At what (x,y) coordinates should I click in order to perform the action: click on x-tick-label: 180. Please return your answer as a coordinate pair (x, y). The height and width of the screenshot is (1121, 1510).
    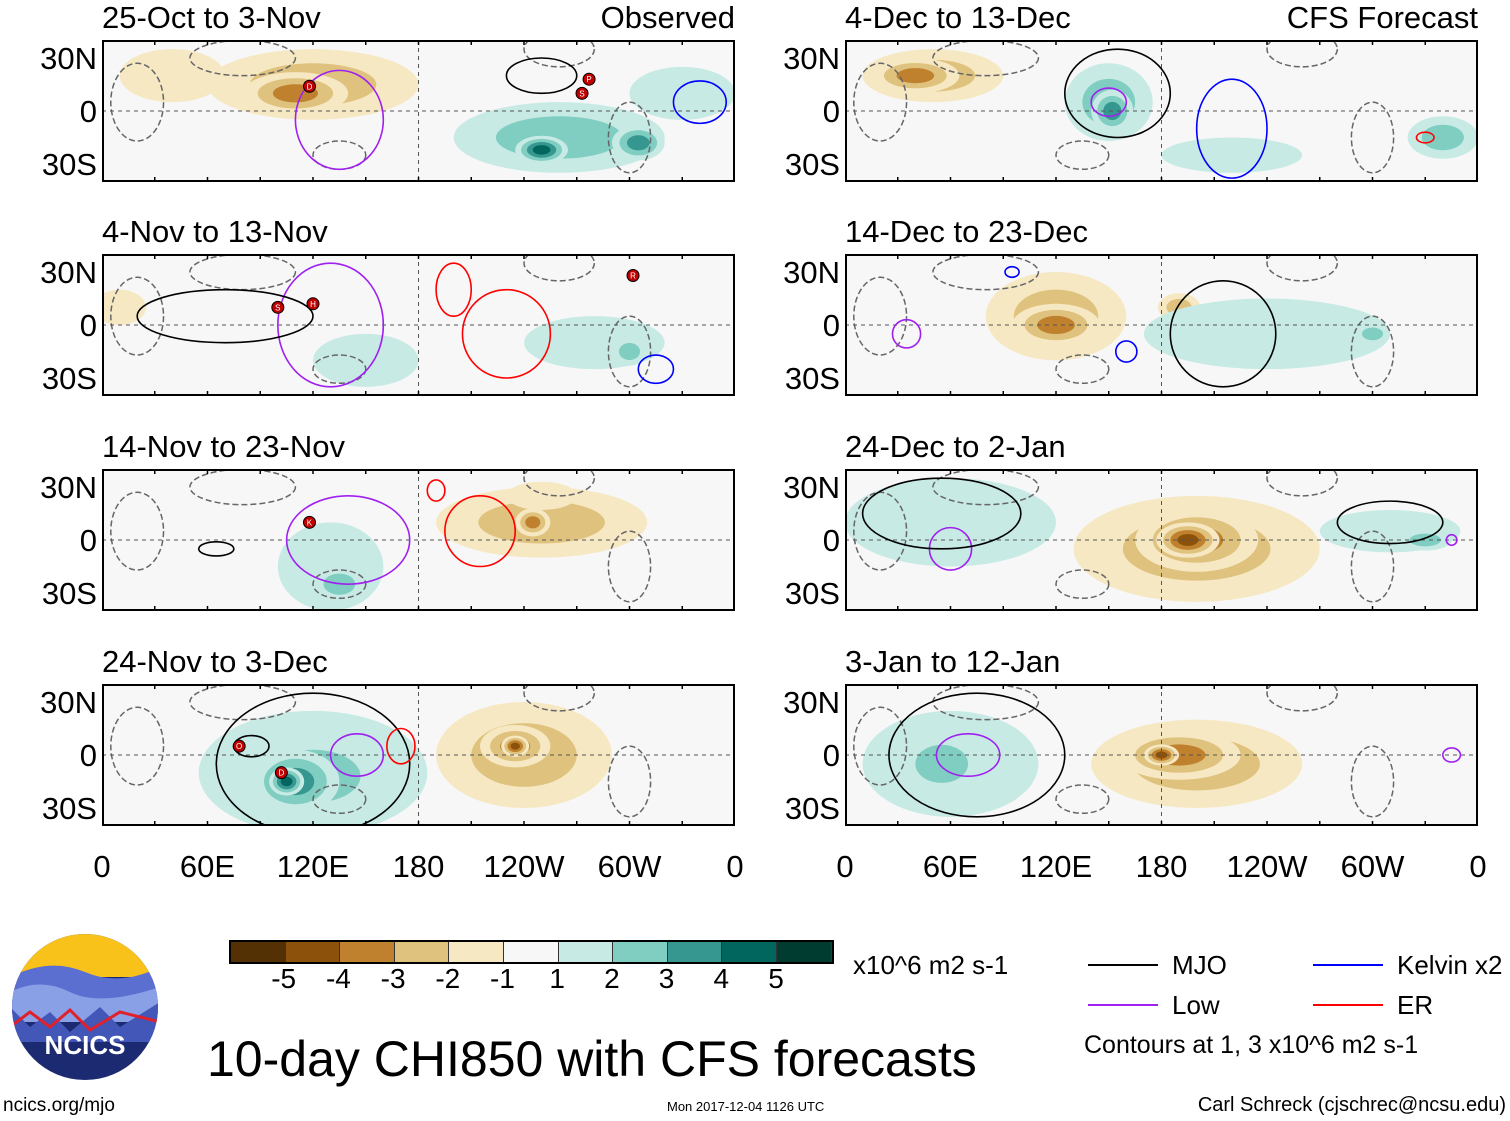
    Looking at the image, I should click on (1161, 866).